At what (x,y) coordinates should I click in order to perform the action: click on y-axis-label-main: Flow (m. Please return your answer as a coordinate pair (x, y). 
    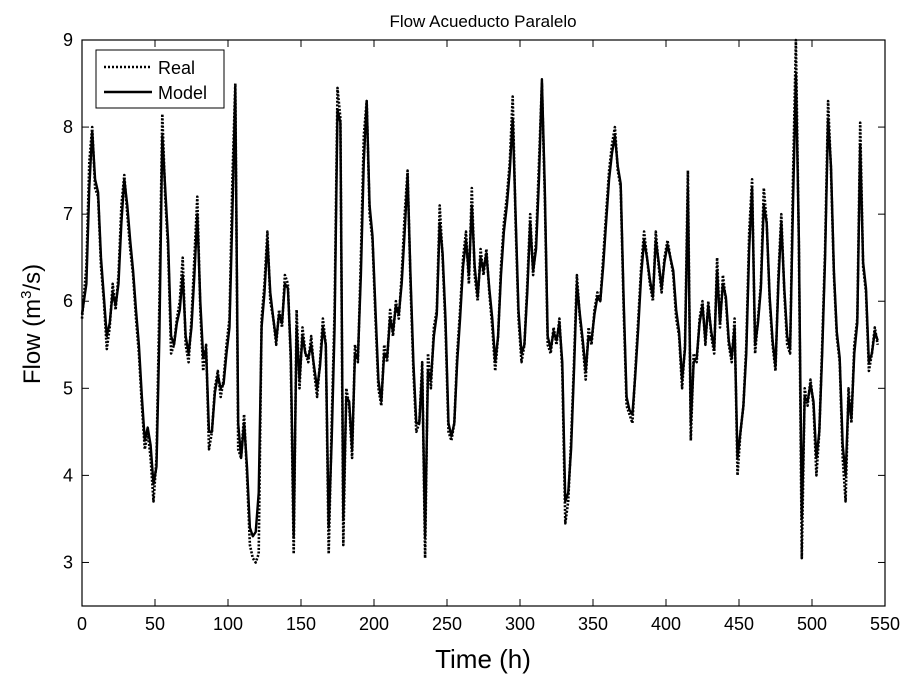
    Looking at the image, I should click on (32, 341).